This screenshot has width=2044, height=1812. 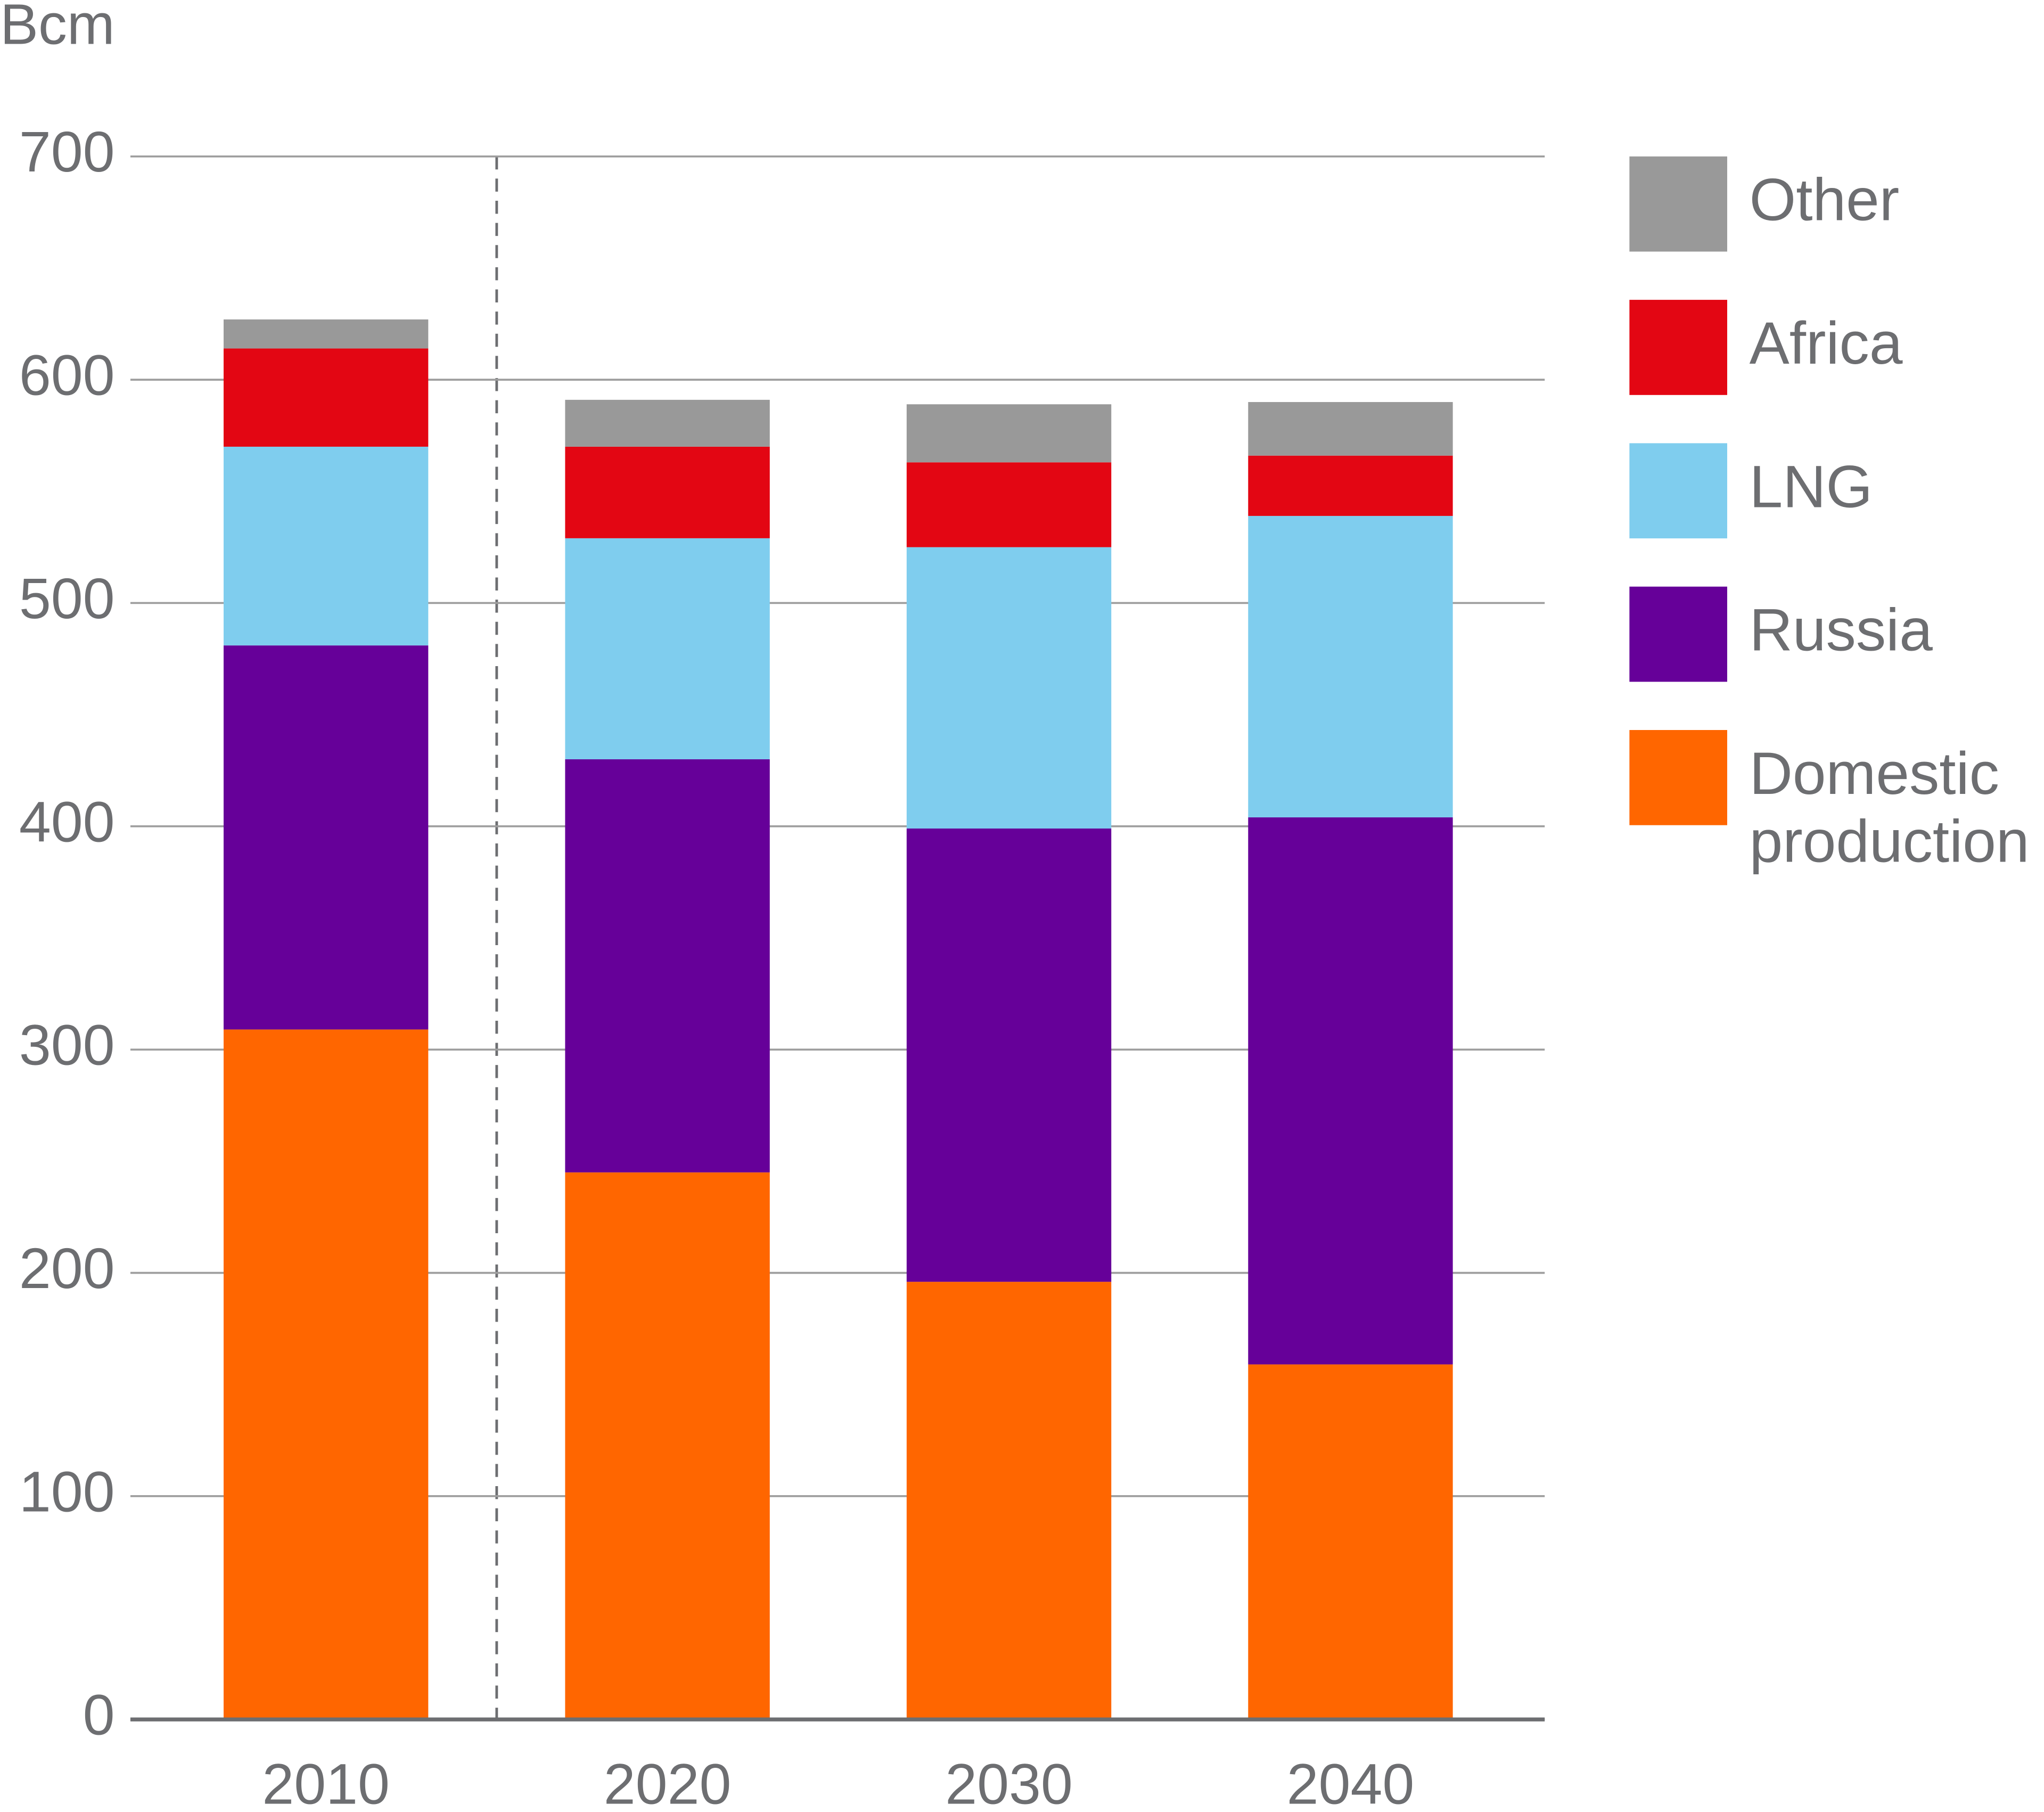 What do you see at coordinates (67, 598) in the screenshot?
I see `y-tick-label: 500` at bounding box center [67, 598].